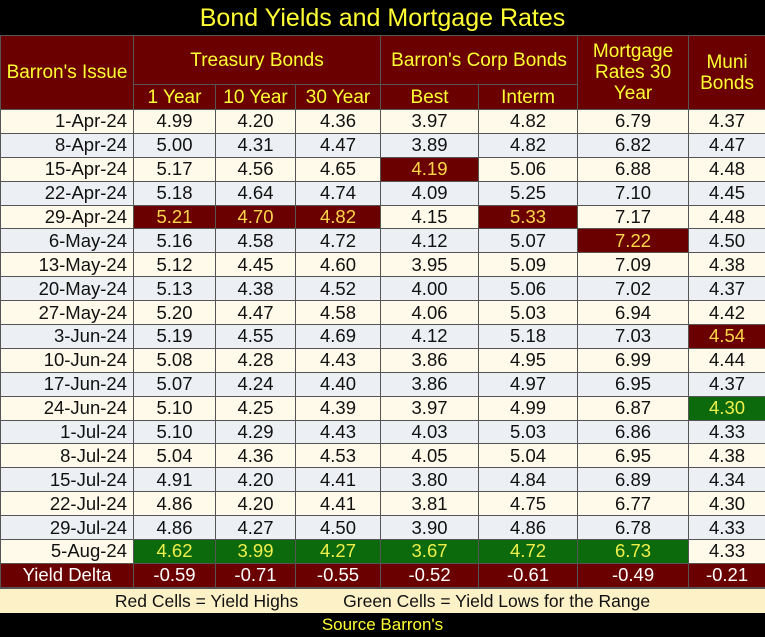 The height and width of the screenshot is (637, 765). Describe the element at coordinates (338, 360) in the screenshot. I see `yield-cell: 4.43` at that location.